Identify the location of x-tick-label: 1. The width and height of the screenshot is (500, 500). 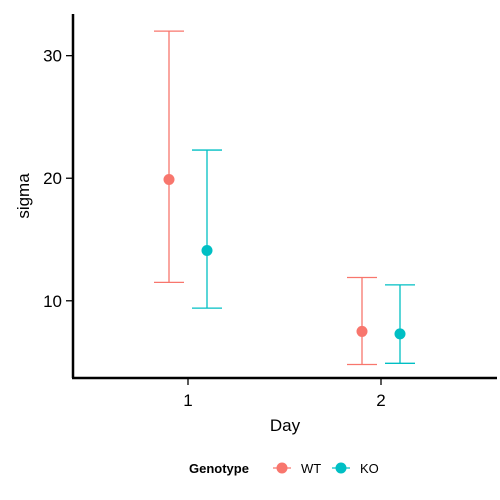
(187, 400).